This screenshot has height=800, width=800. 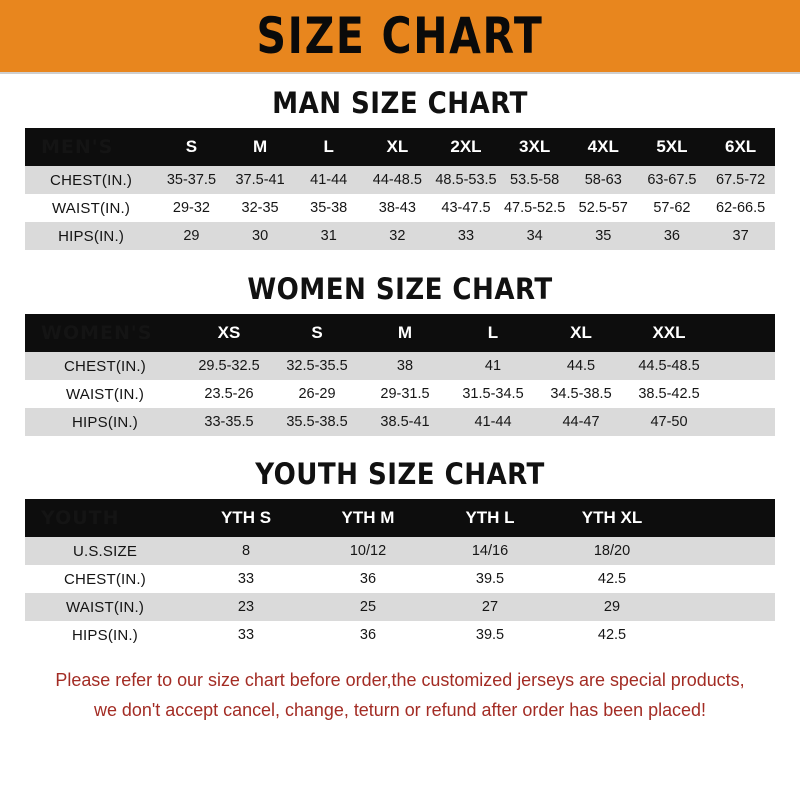 What do you see at coordinates (229, 394) in the screenshot?
I see `women-cell-1-0: 23.5-26` at bounding box center [229, 394].